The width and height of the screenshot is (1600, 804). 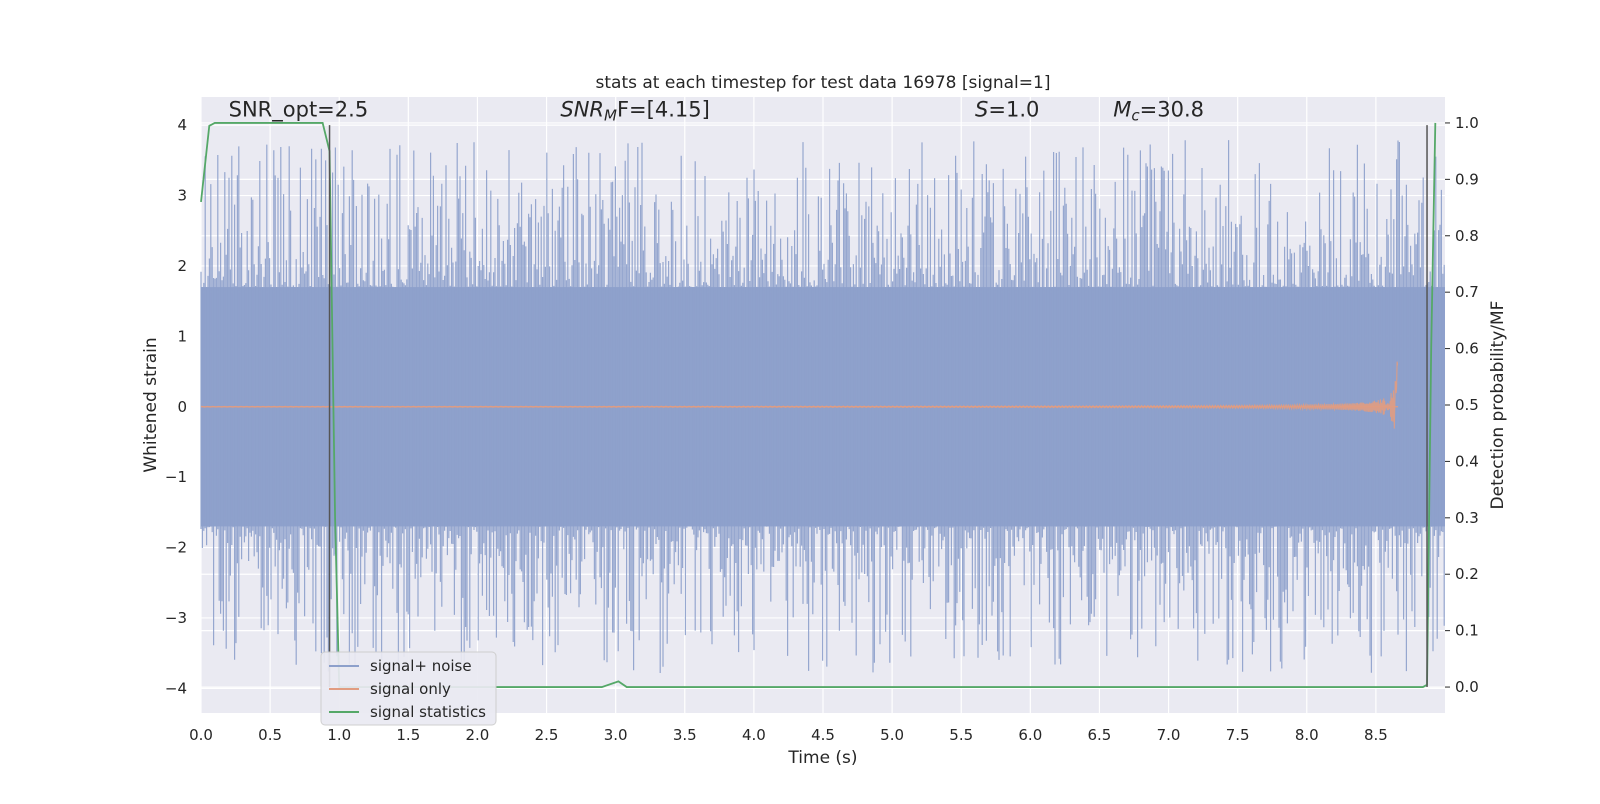 What do you see at coordinates (1030, 735) in the screenshot?
I see `x-tick-label: 6.0` at bounding box center [1030, 735].